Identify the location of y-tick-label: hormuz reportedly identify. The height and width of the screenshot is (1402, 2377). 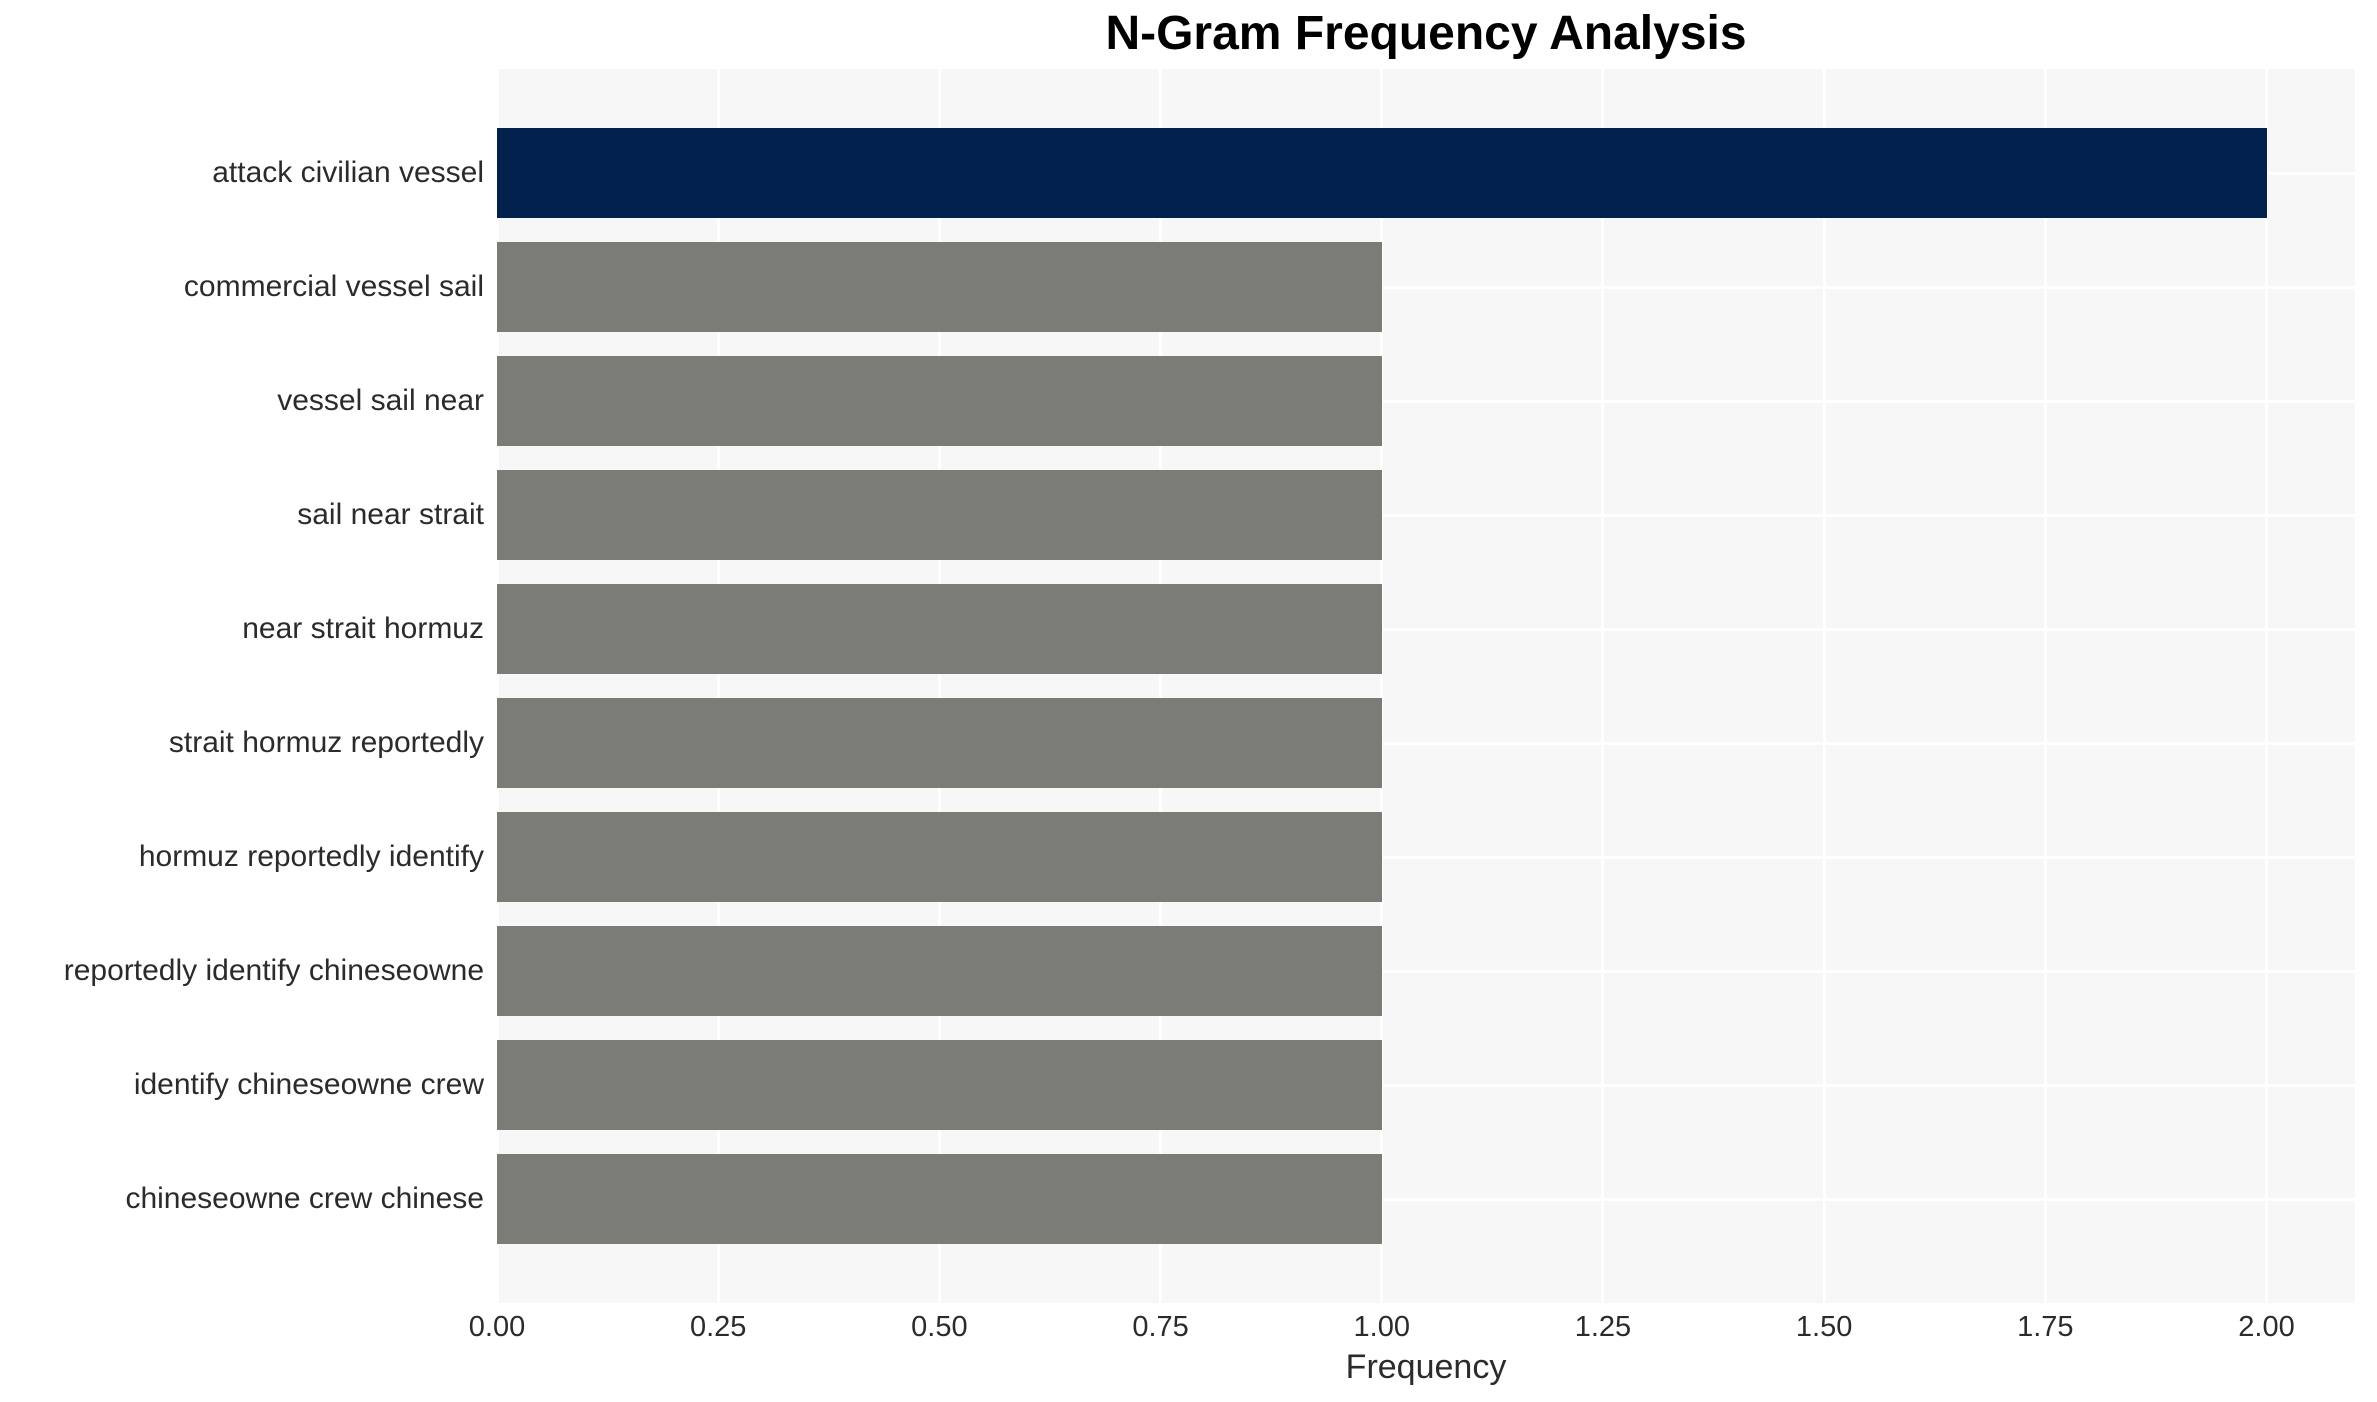
(311, 856).